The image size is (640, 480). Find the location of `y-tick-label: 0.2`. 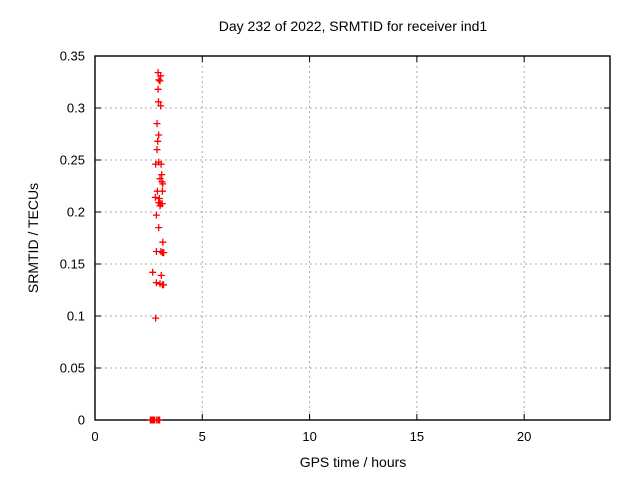

y-tick-label: 0.2 is located at coordinates (75, 212).